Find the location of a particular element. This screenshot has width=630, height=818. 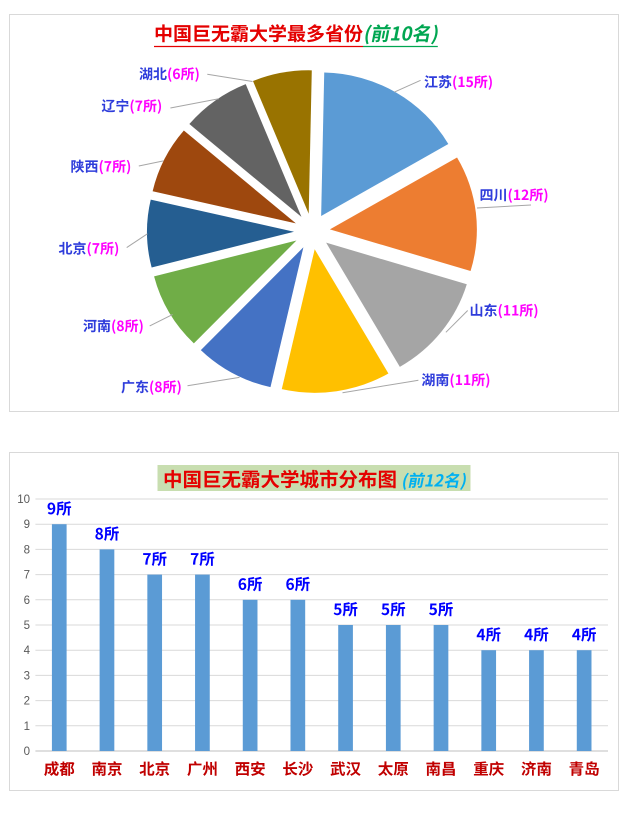

svg-text: 3 is located at coordinates (27, 676).